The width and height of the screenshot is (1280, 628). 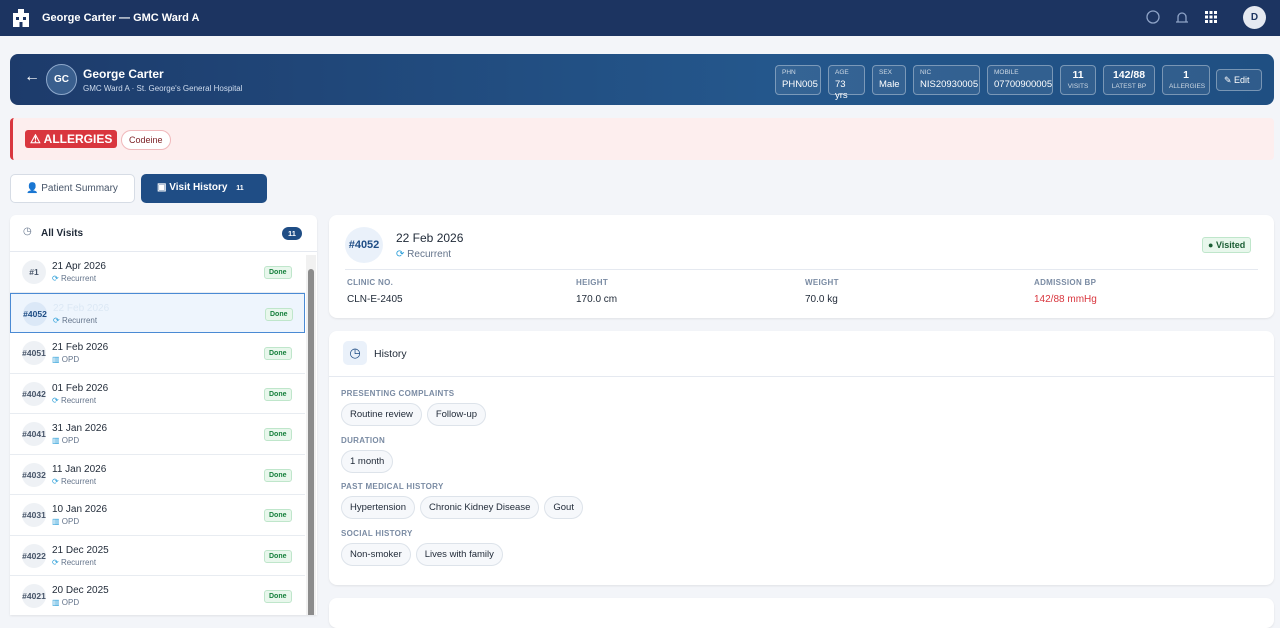 What do you see at coordinates (80, 590) in the screenshot?
I see `visit-date: 20 Dec 2025` at bounding box center [80, 590].